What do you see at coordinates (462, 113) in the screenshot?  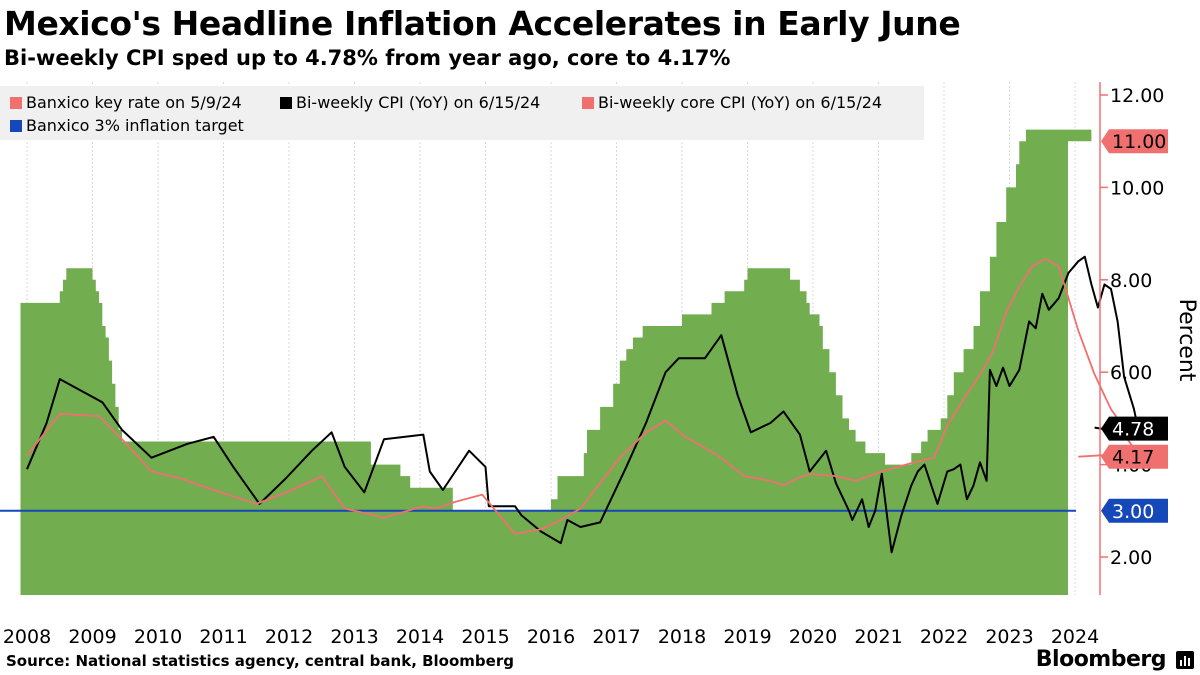 I see `legend-box` at bounding box center [462, 113].